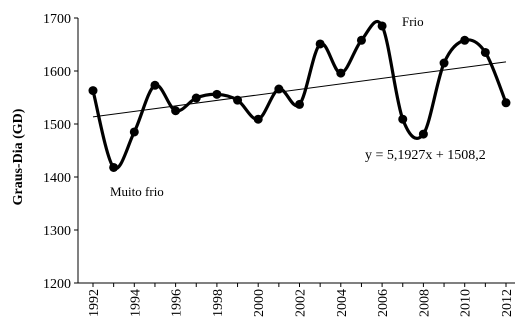  What do you see at coordinates (60, 152) in the screenshot?
I see `y-axis-ticks: 1200 1300 1400 1500 1600 1700` at bounding box center [60, 152].